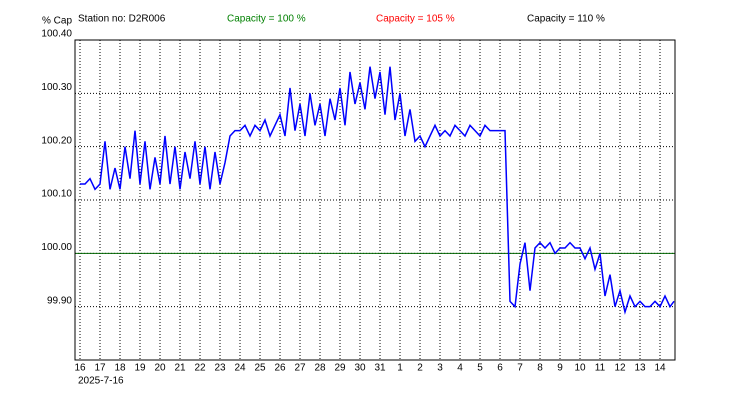  I want to click on y-tick-label: 100.30, so click(56, 87).